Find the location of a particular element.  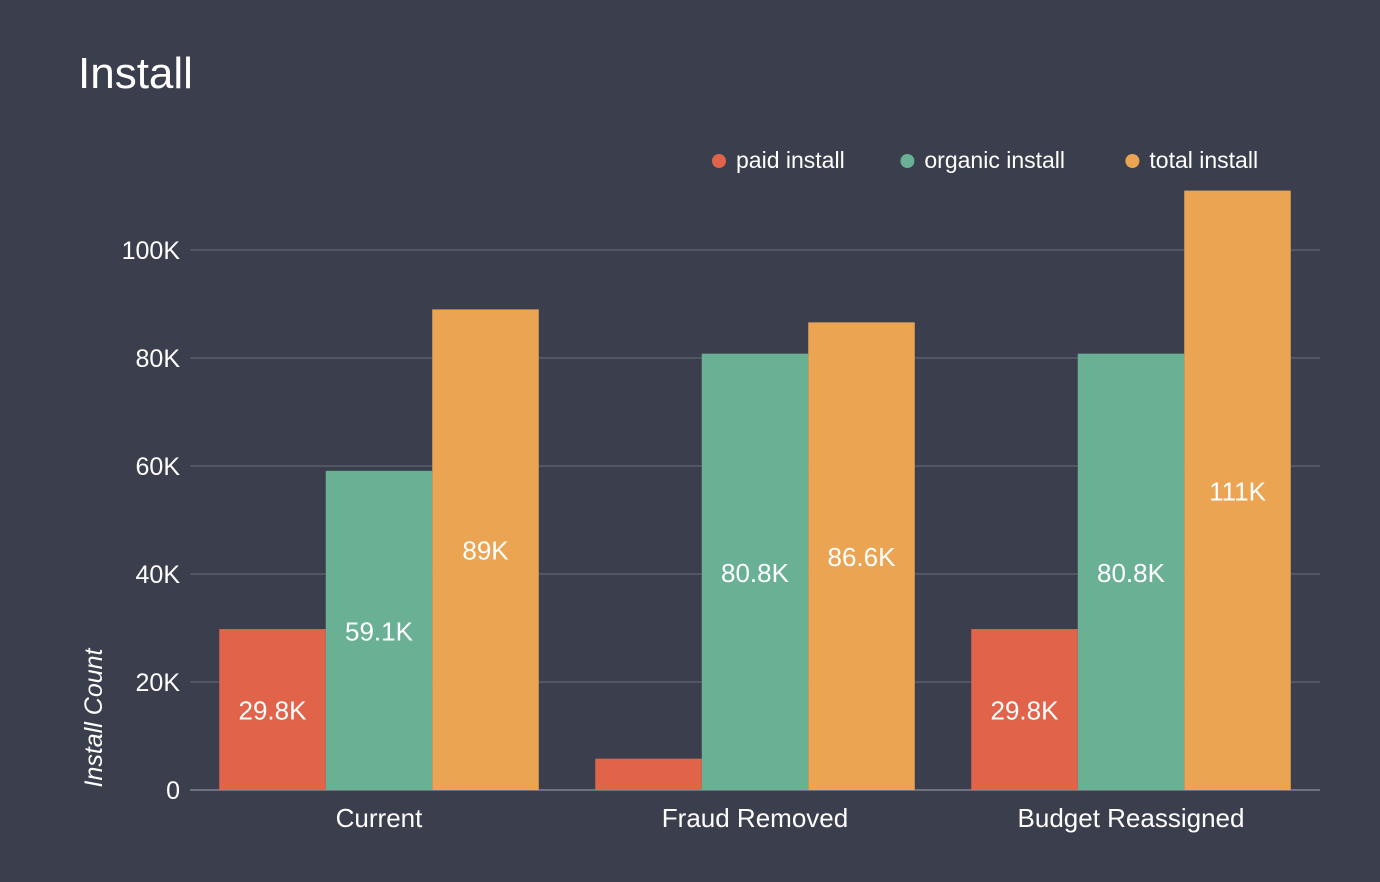

data-label: 59.1K is located at coordinates (379, 631).